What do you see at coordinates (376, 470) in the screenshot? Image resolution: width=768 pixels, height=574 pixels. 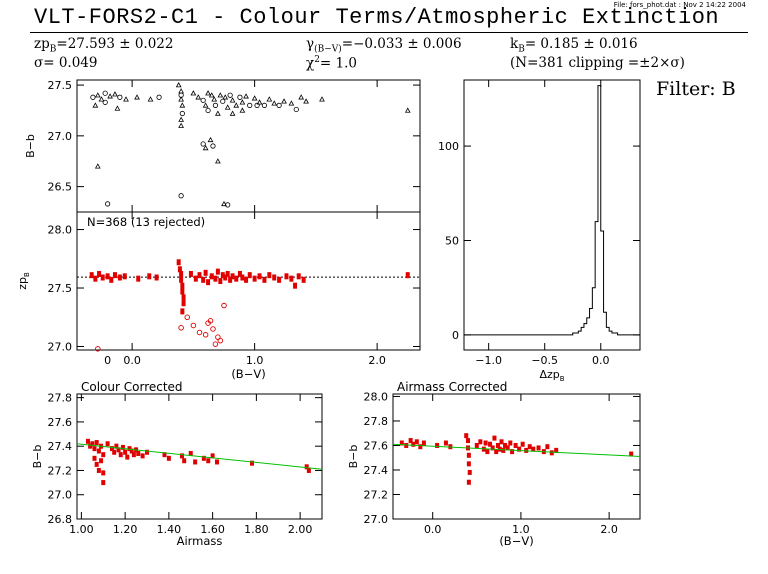 I see `airmass-corrected-ytick-label: 27.4` at bounding box center [376, 470].